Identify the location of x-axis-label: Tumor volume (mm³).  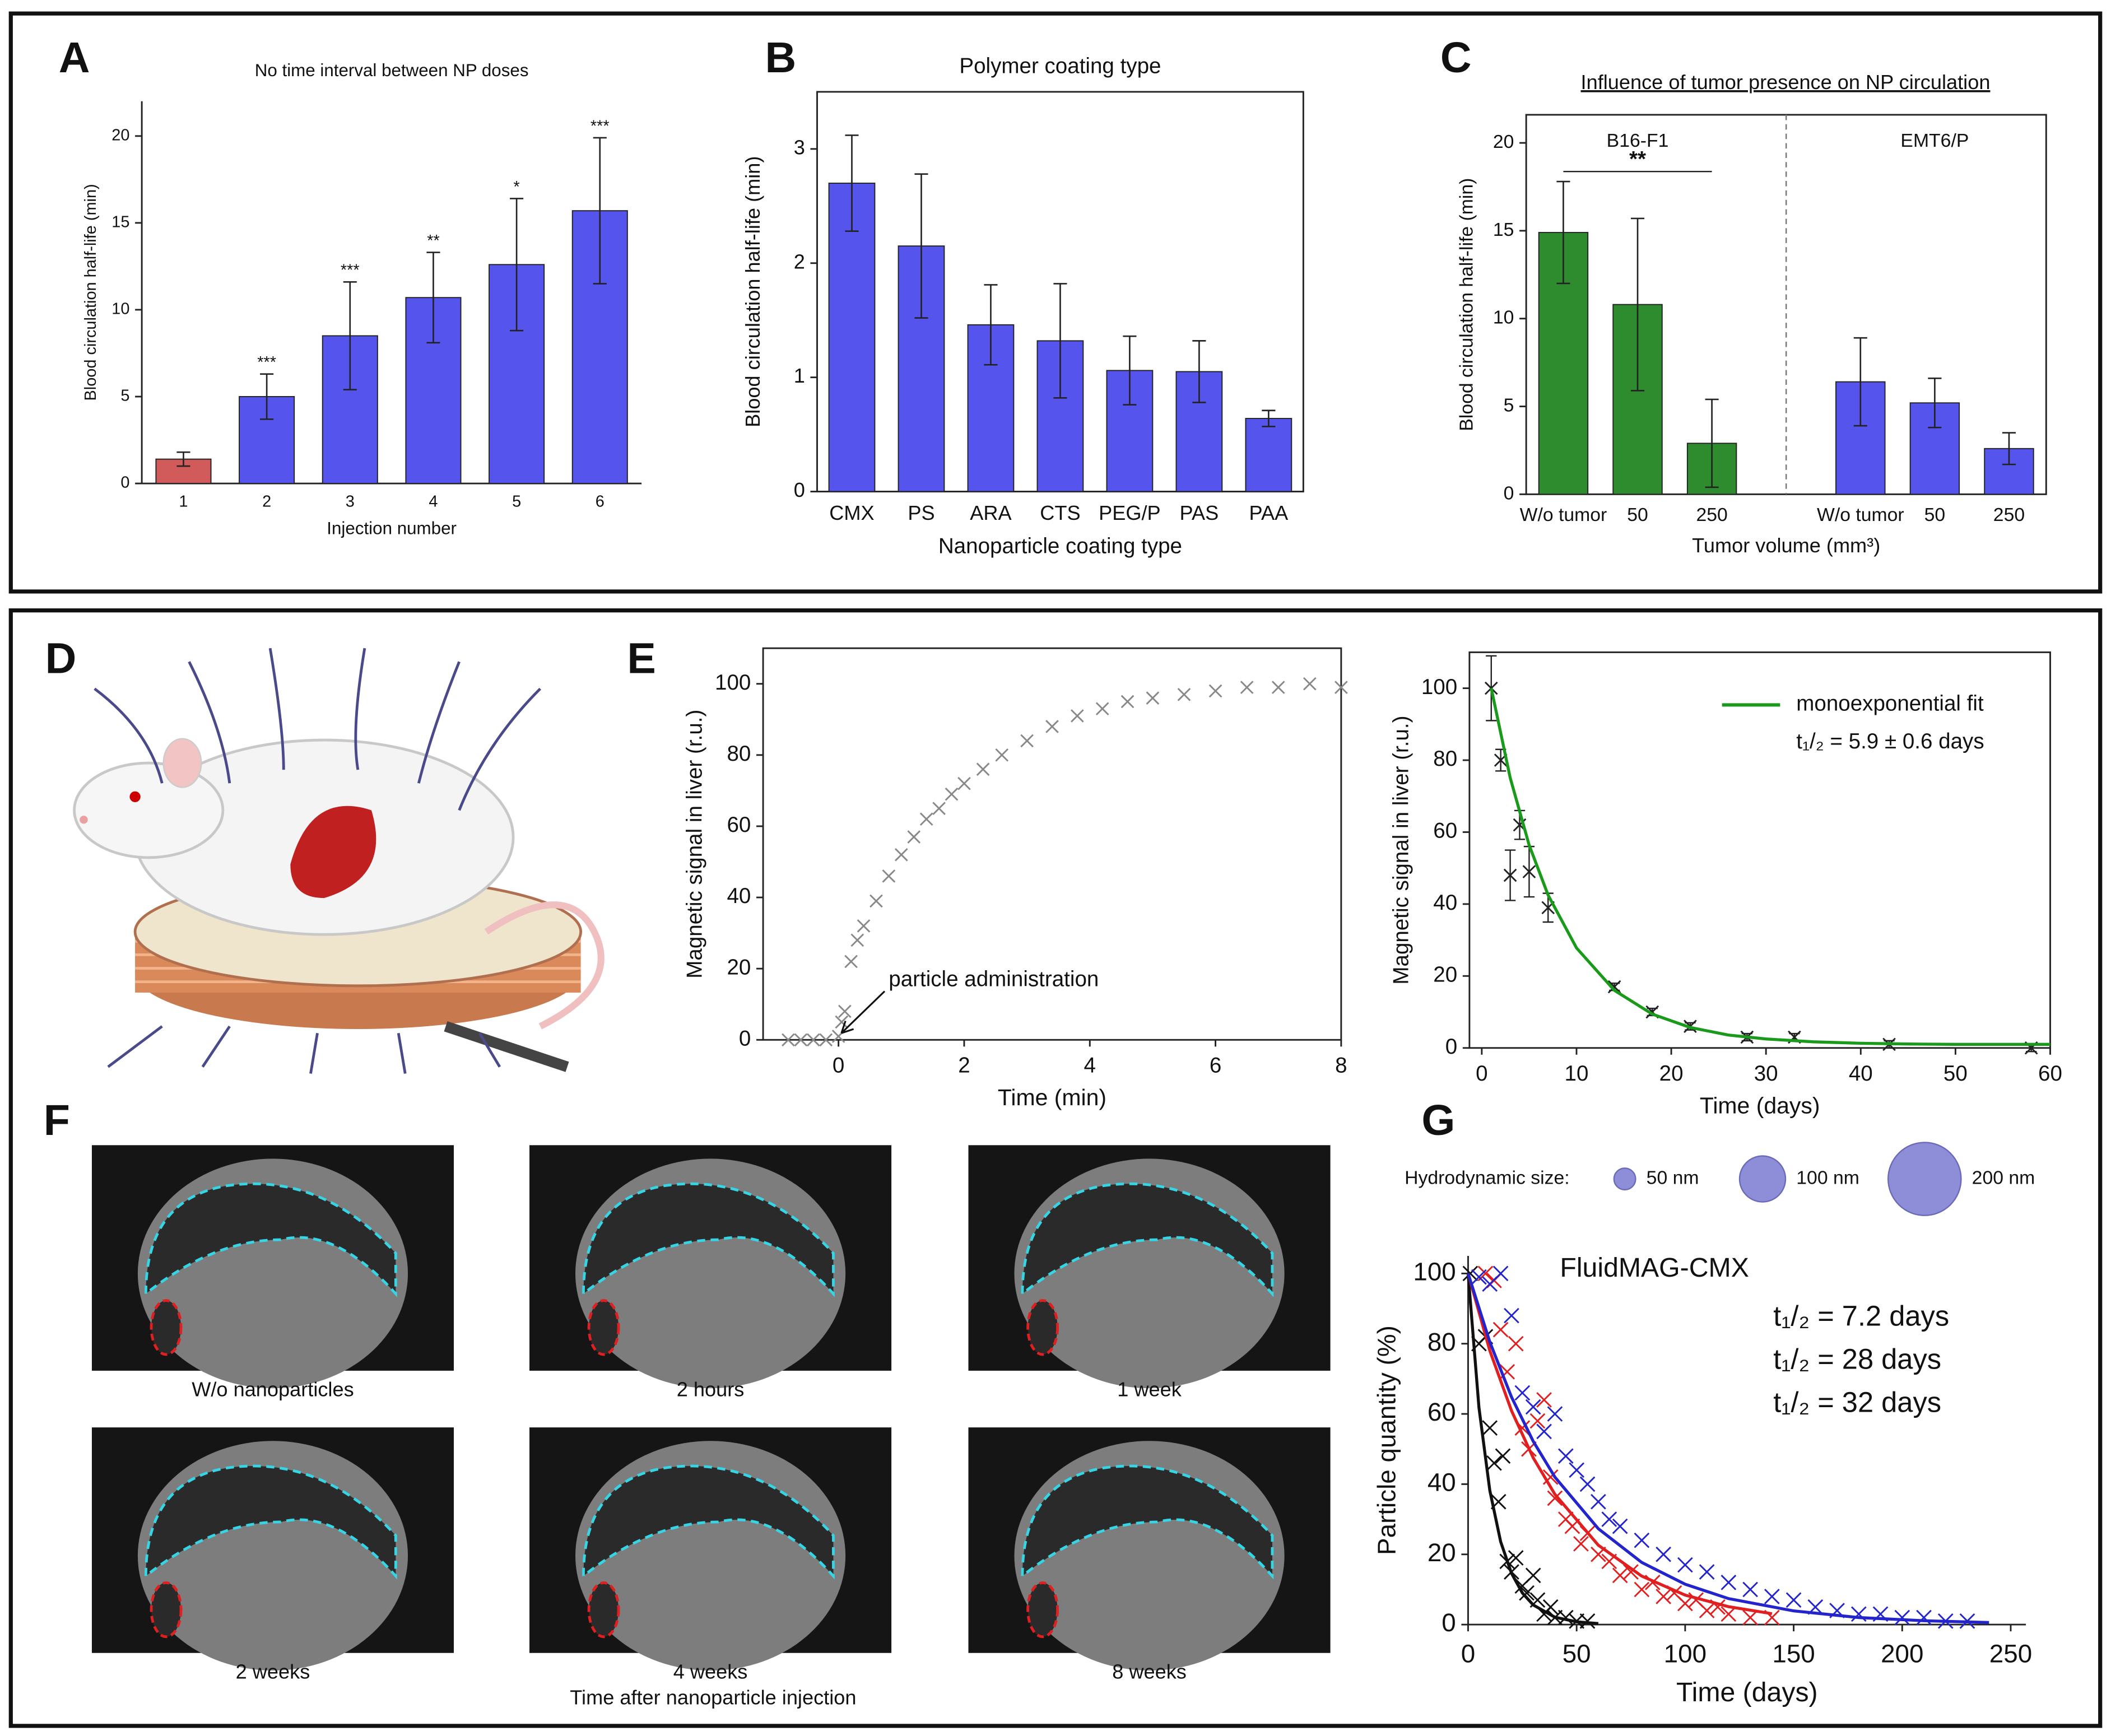
(1786, 545).